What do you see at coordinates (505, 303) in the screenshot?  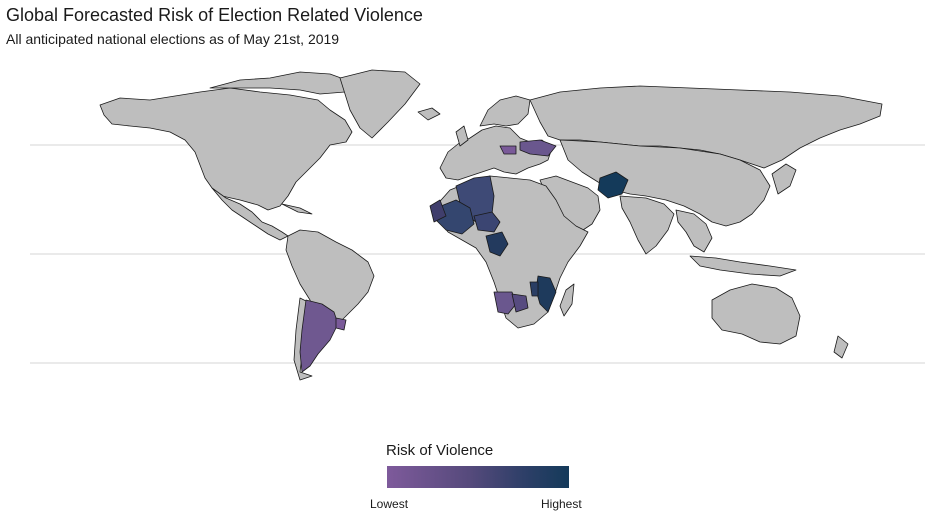 I see `country-namibia` at bounding box center [505, 303].